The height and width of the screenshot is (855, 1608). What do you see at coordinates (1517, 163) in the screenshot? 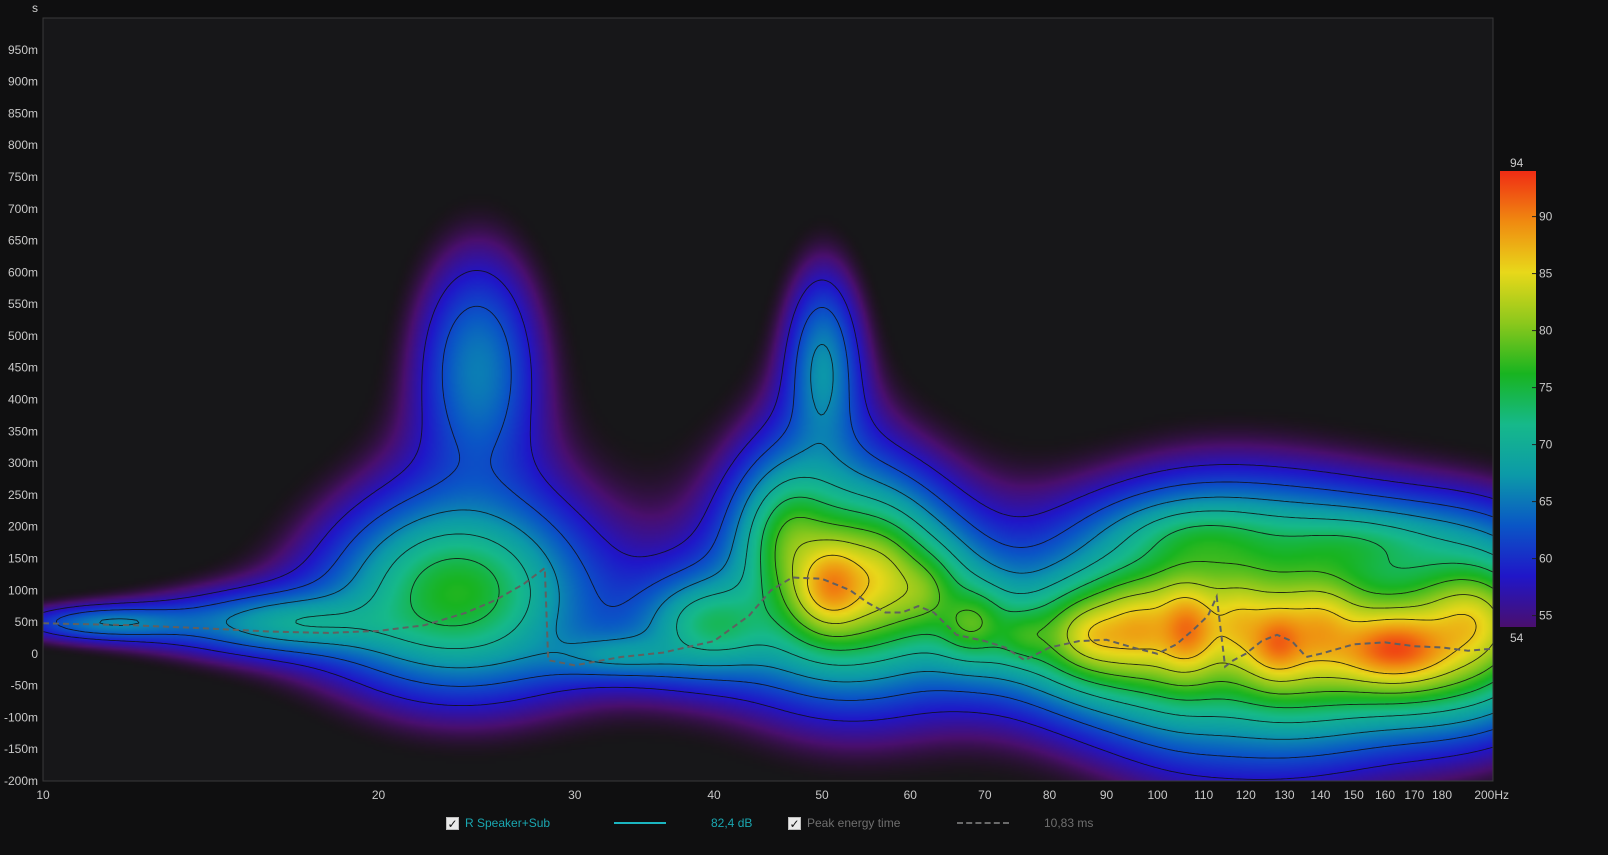
I see `colorbar-max-label: 94` at bounding box center [1517, 163].